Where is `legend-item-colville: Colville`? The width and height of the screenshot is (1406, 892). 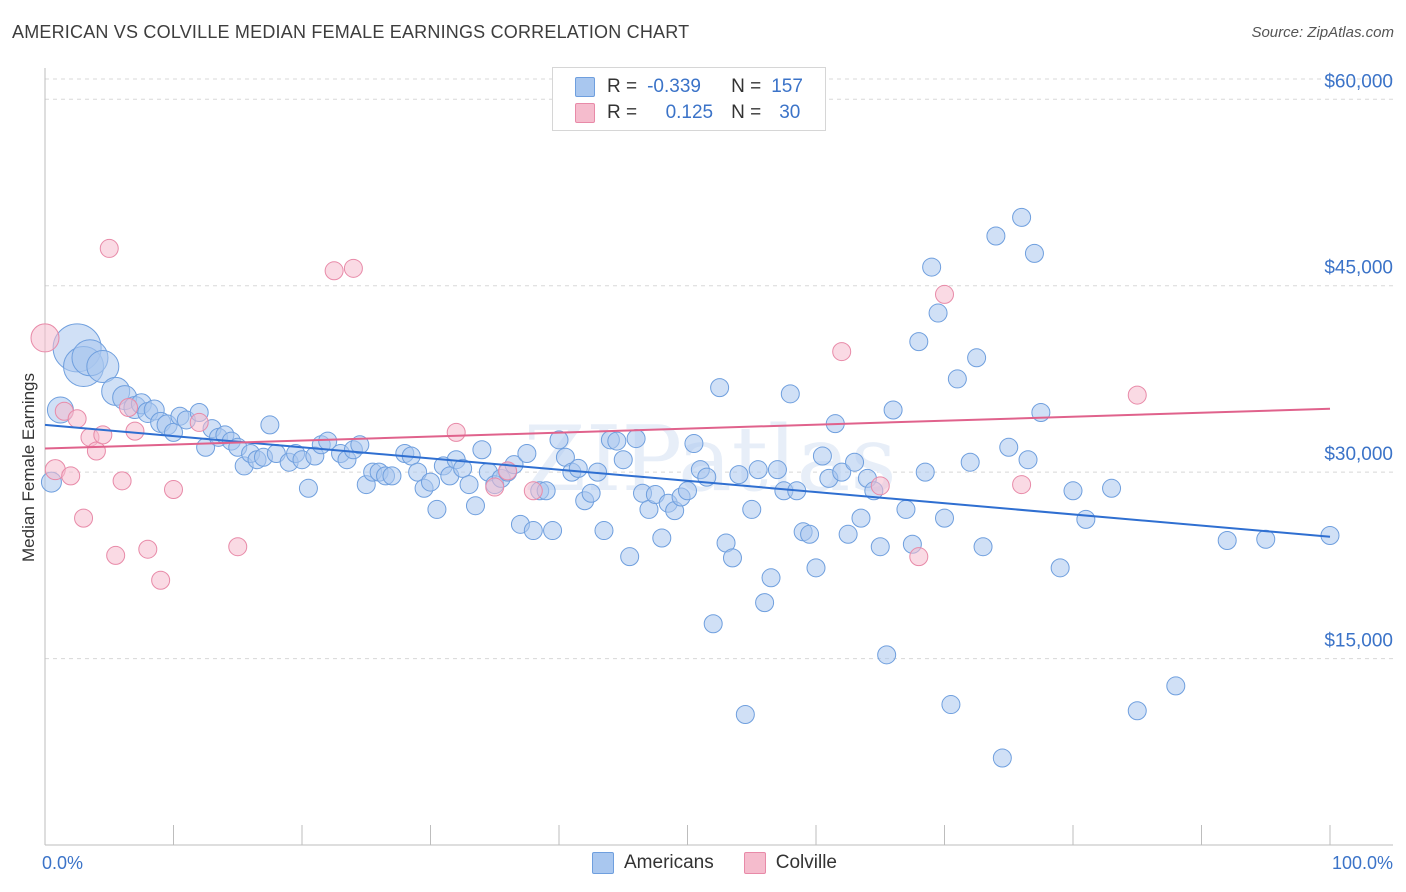
legend-item-colville: Colville is located at coordinates (790, 863).